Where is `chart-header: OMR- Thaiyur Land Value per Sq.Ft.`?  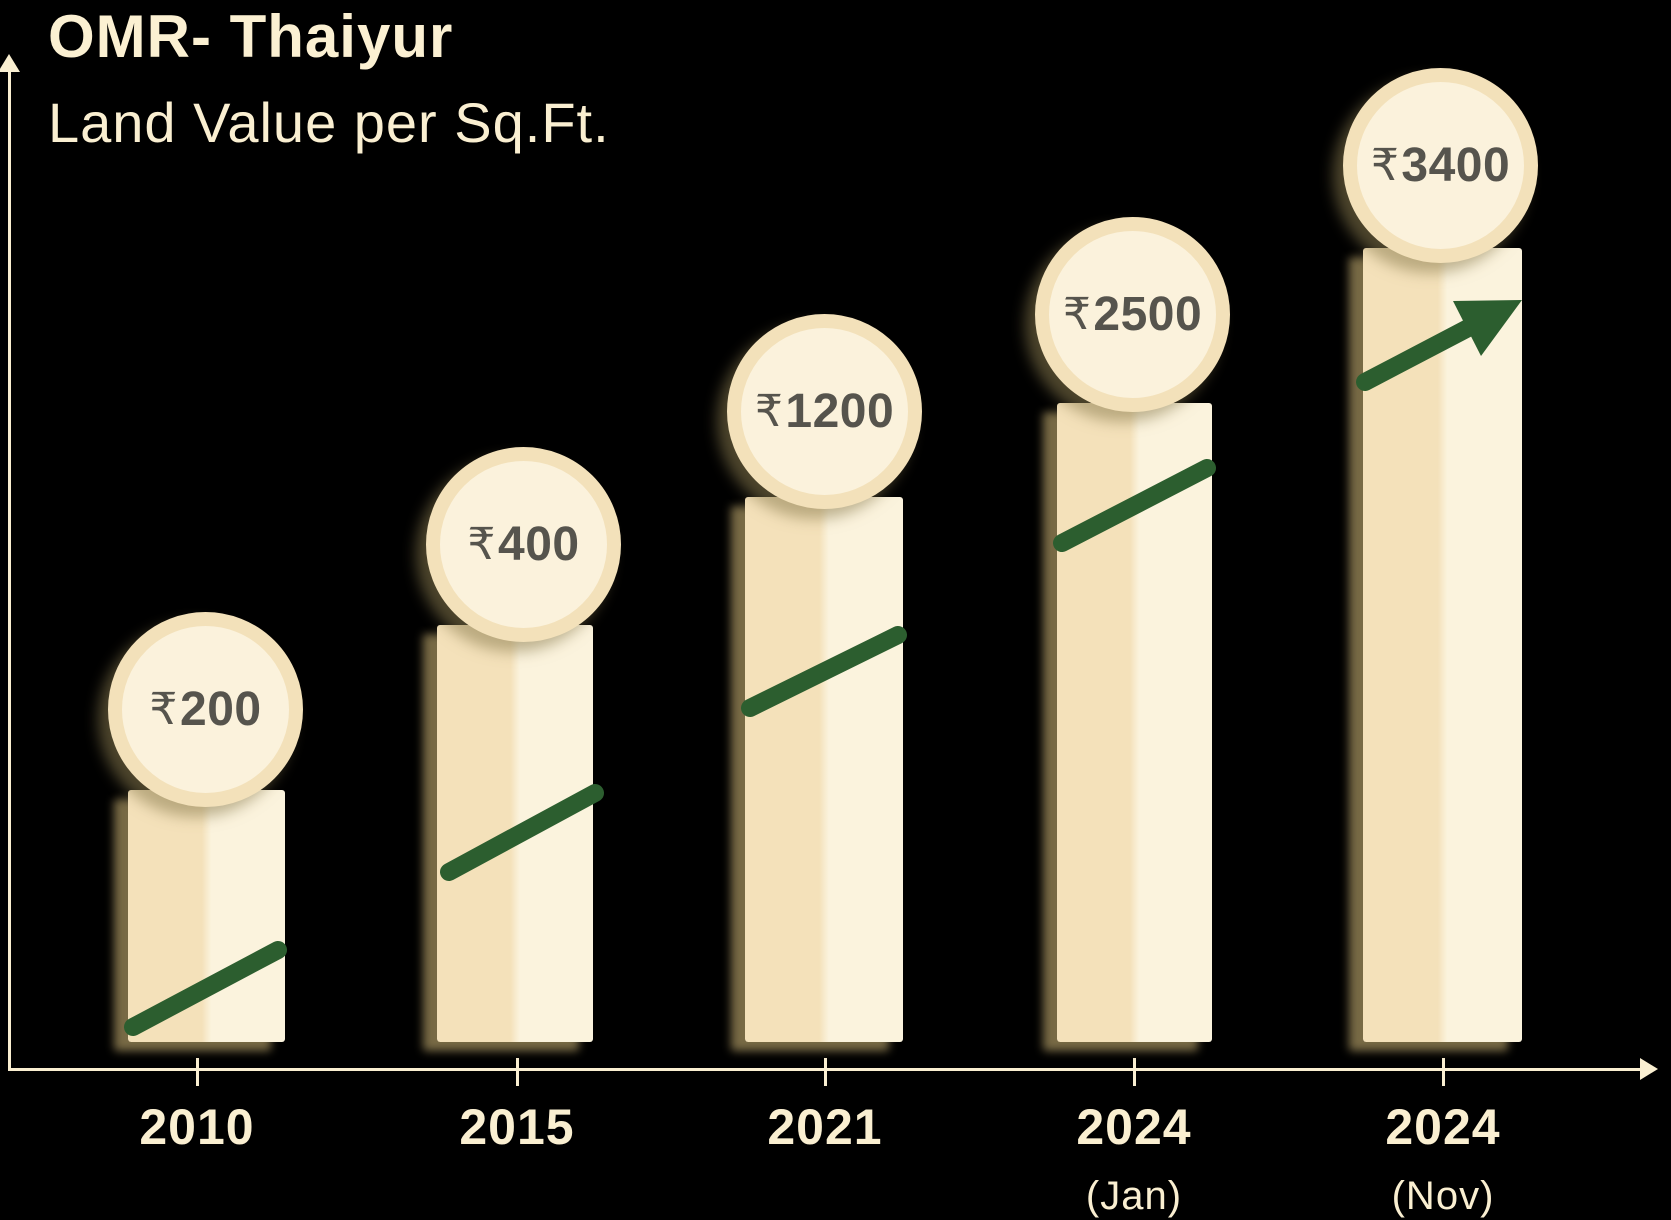
chart-header: OMR- Thaiyur Land Value per Sq.Ft. is located at coordinates (328, 79).